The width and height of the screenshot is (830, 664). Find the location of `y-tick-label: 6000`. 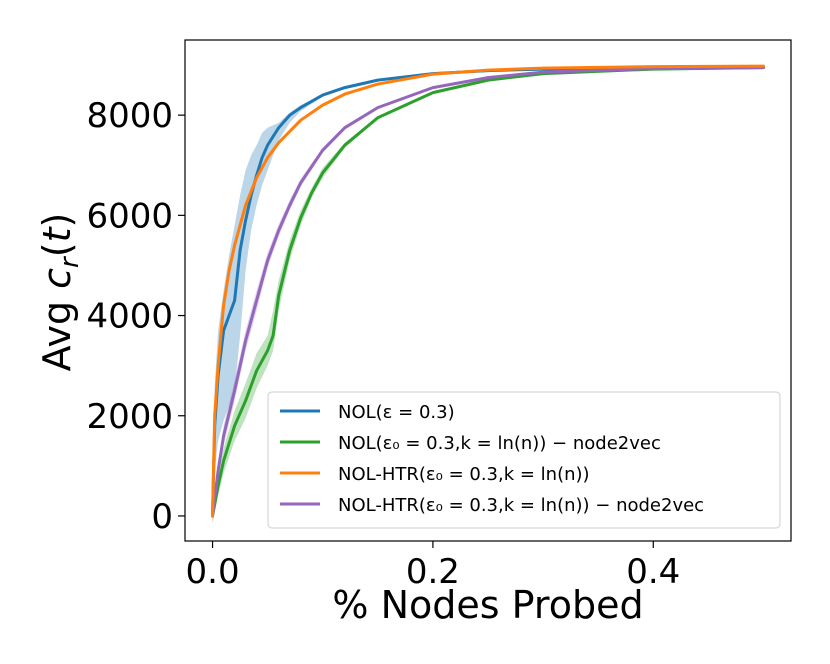

y-tick-label: 6000 is located at coordinates (129, 216).